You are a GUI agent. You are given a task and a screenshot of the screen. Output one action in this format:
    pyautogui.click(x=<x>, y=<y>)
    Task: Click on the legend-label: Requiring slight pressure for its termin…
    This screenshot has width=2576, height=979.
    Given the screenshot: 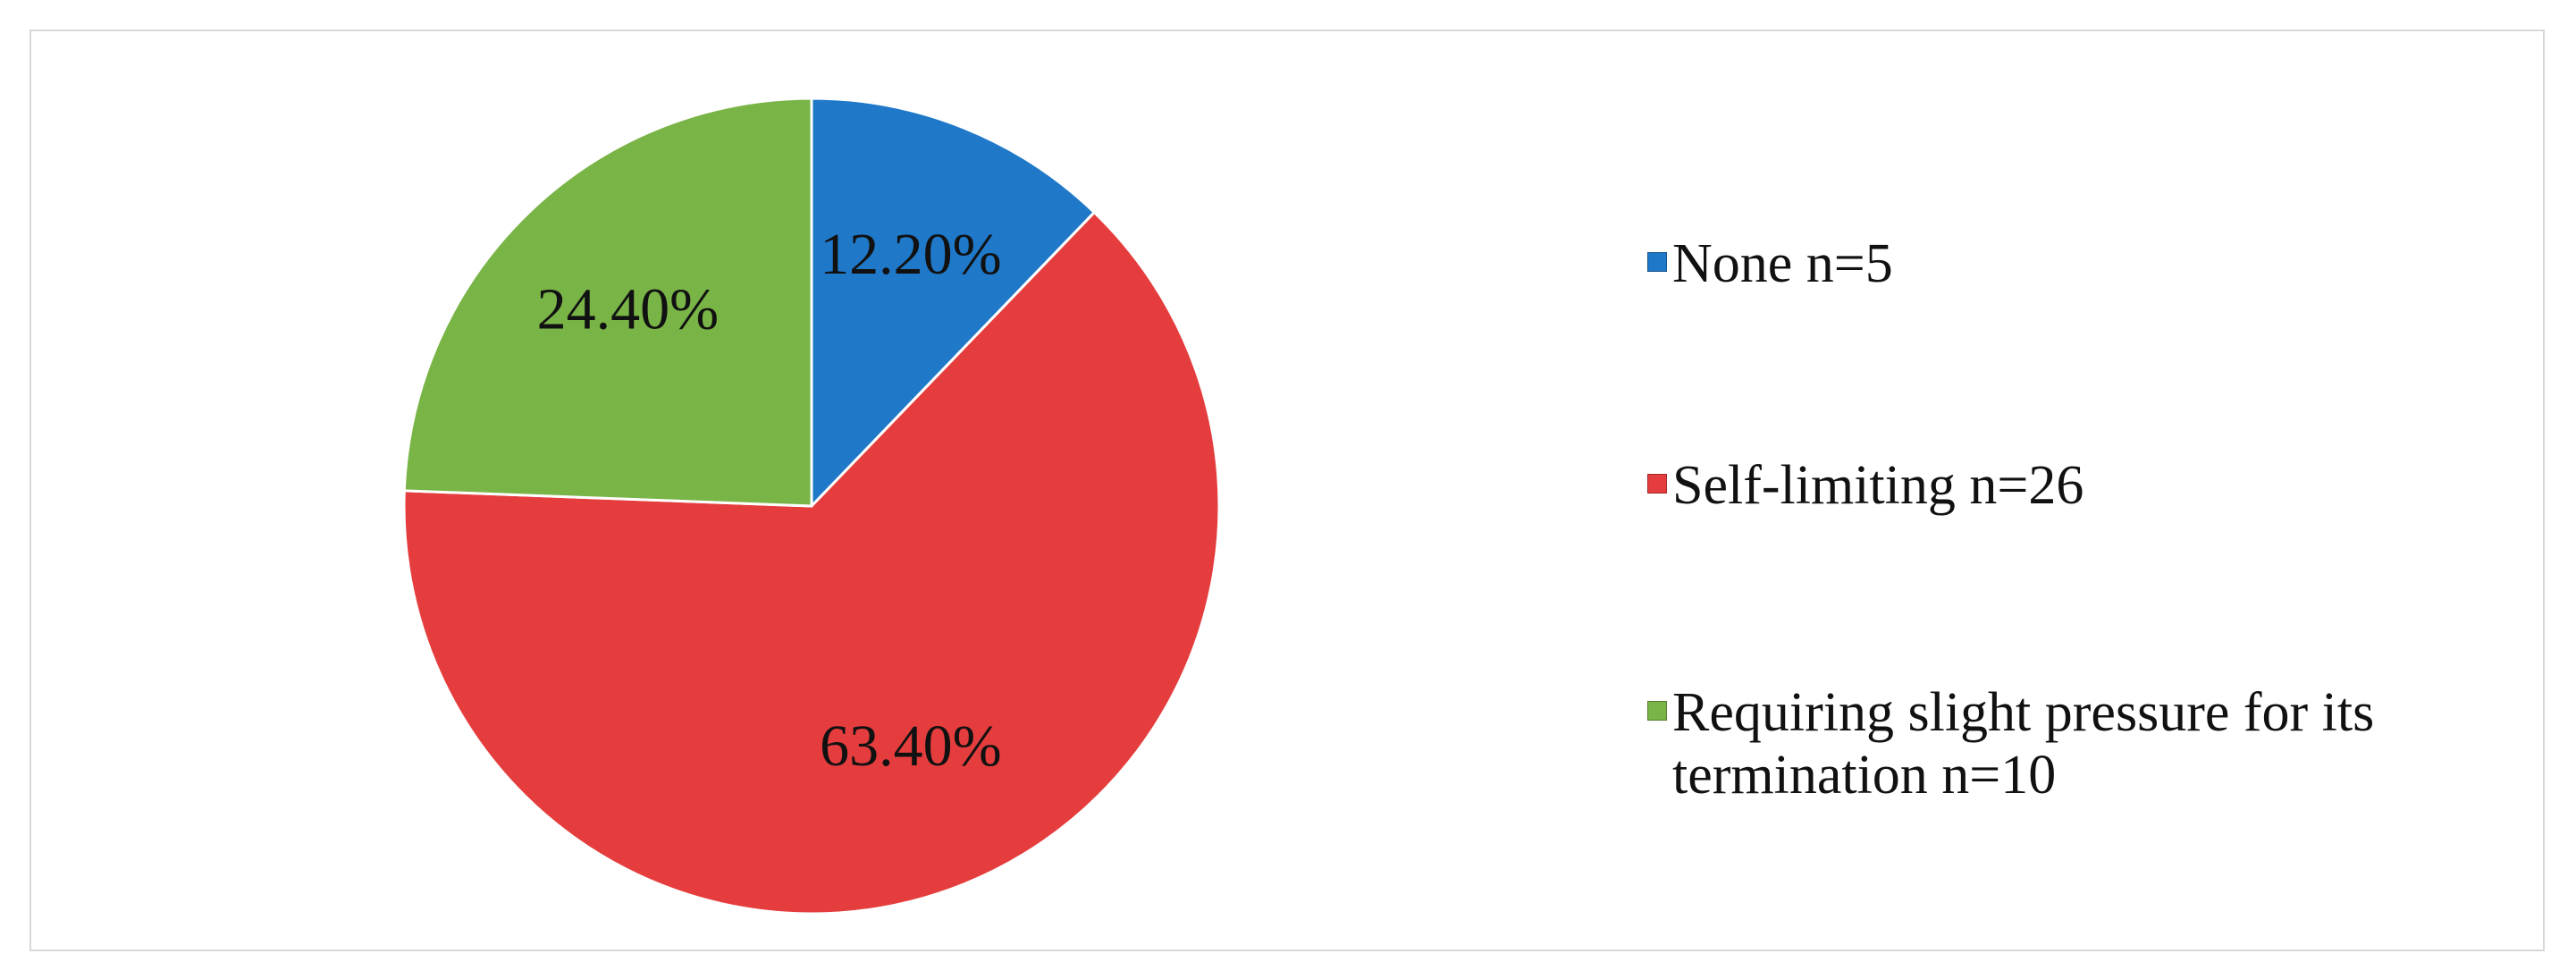 What is the action you would take?
    pyautogui.click(x=2024, y=744)
    